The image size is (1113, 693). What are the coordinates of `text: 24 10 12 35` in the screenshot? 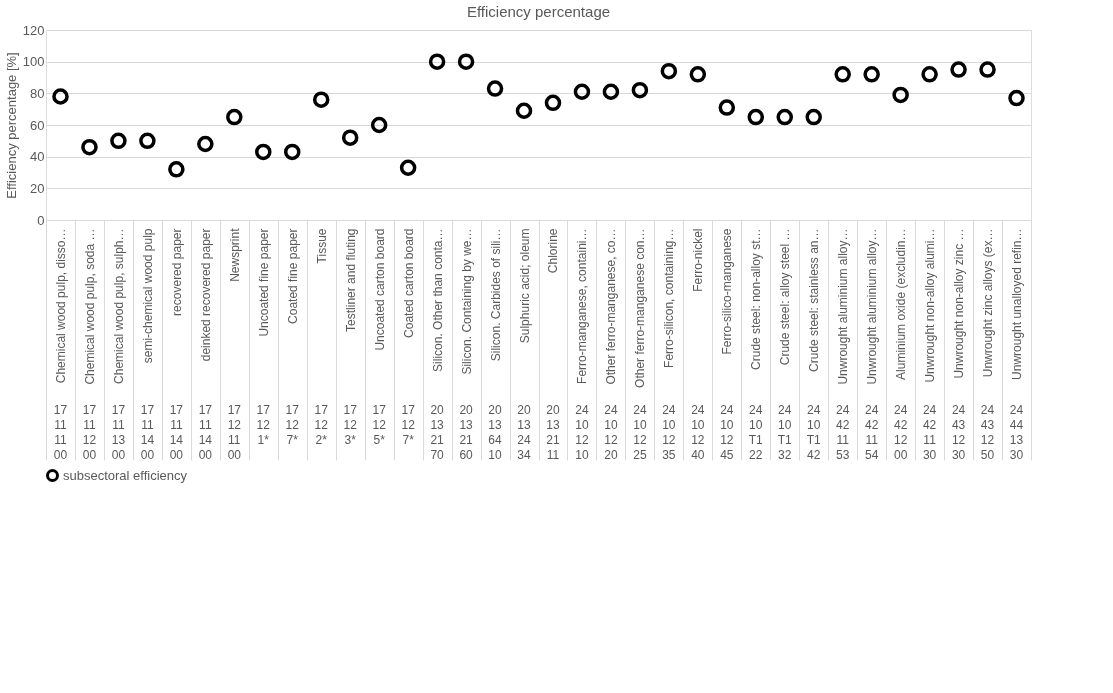 It's located at (669, 432).